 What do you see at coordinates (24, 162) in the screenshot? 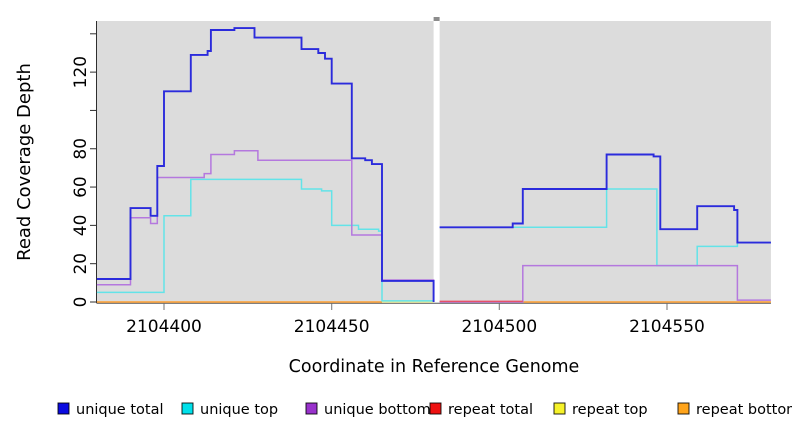
I see `y-axis-title: Read Coverage Depth` at bounding box center [24, 162].